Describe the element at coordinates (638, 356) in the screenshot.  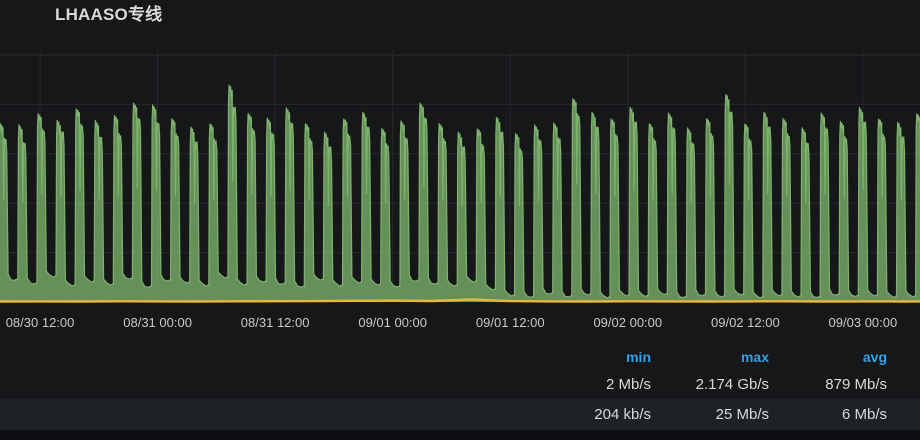
I see `legend-header-min: min` at that location.